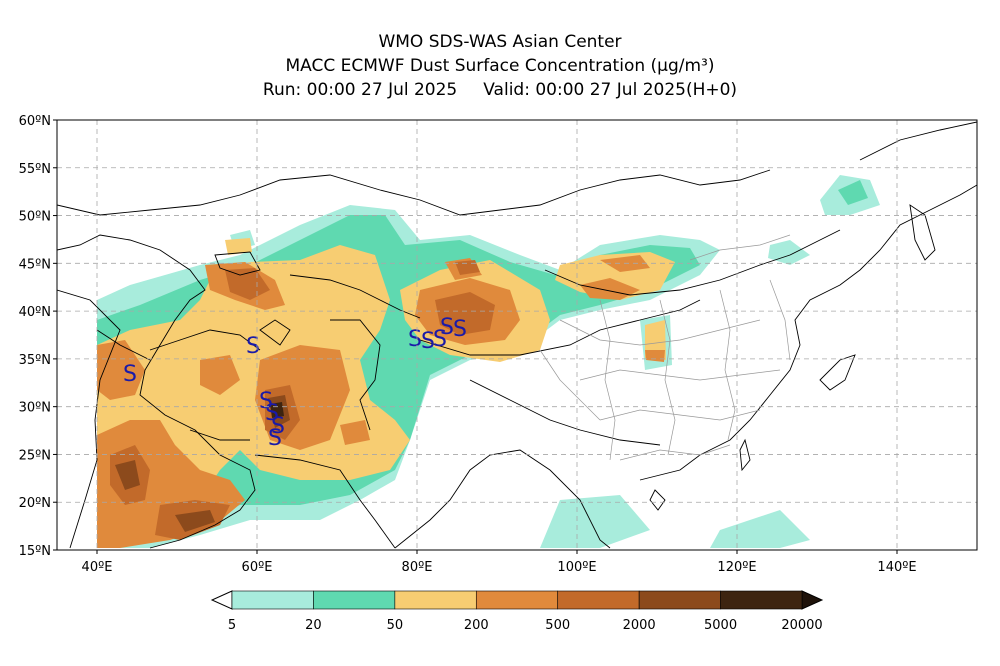 The height and width of the screenshot is (666, 1000). What do you see at coordinates (35, 169) in the screenshot?
I see `lat-label: 55ºN` at bounding box center [35, 169].